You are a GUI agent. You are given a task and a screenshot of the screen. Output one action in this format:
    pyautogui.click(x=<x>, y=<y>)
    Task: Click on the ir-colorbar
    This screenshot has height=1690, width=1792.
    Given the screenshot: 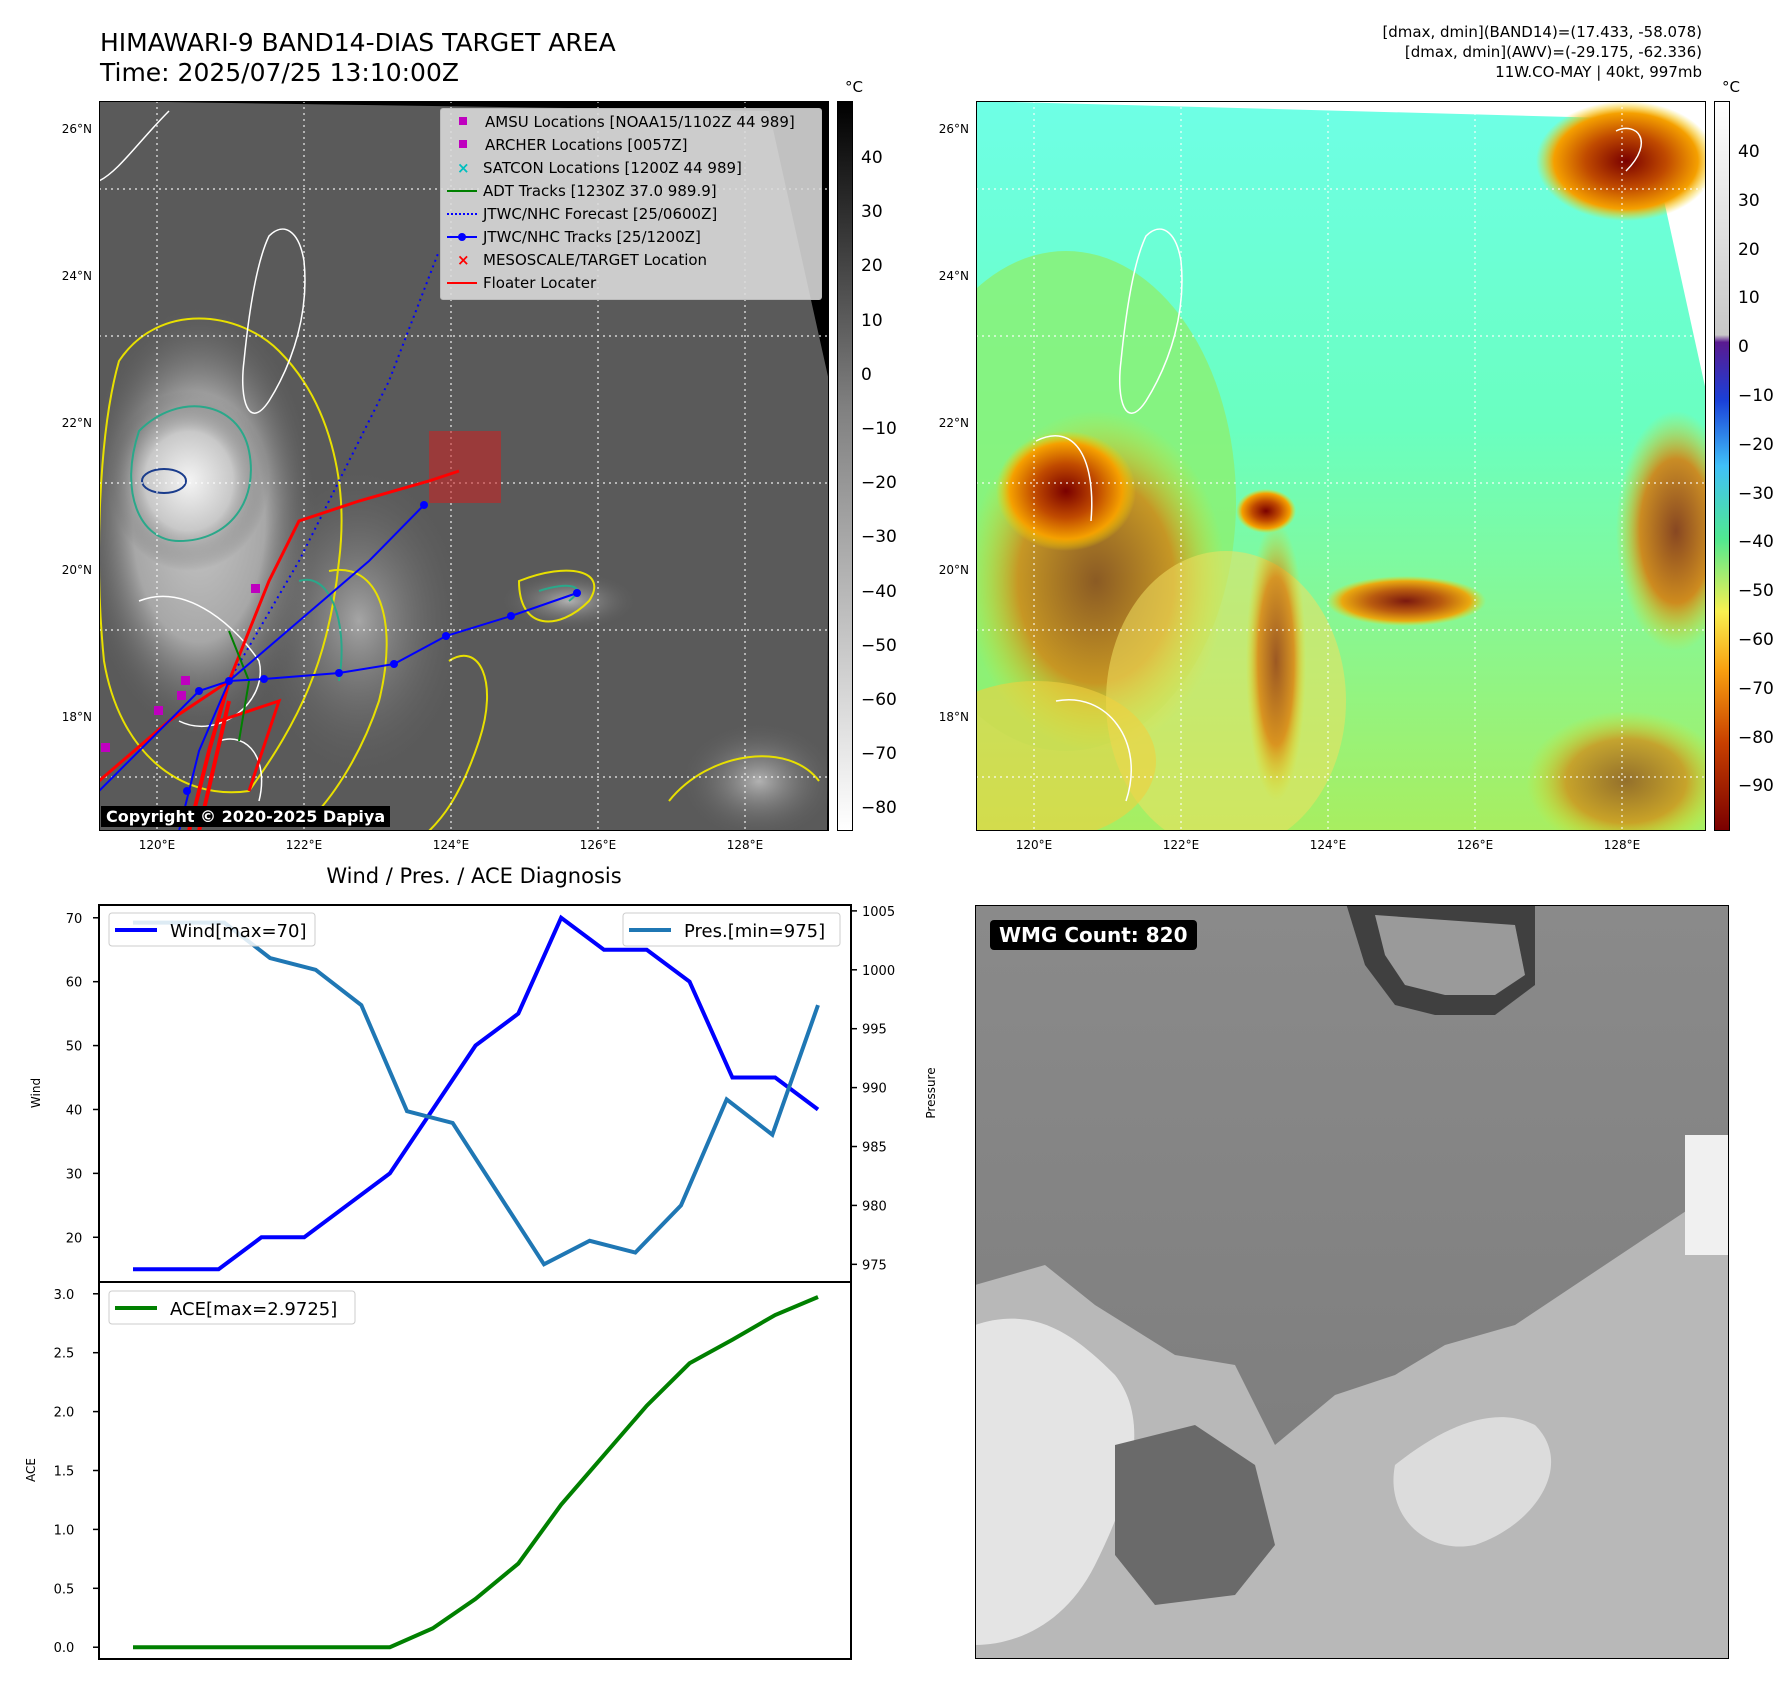 What is the action you would take?
    pyautogui.click(x=845, y=466)
    